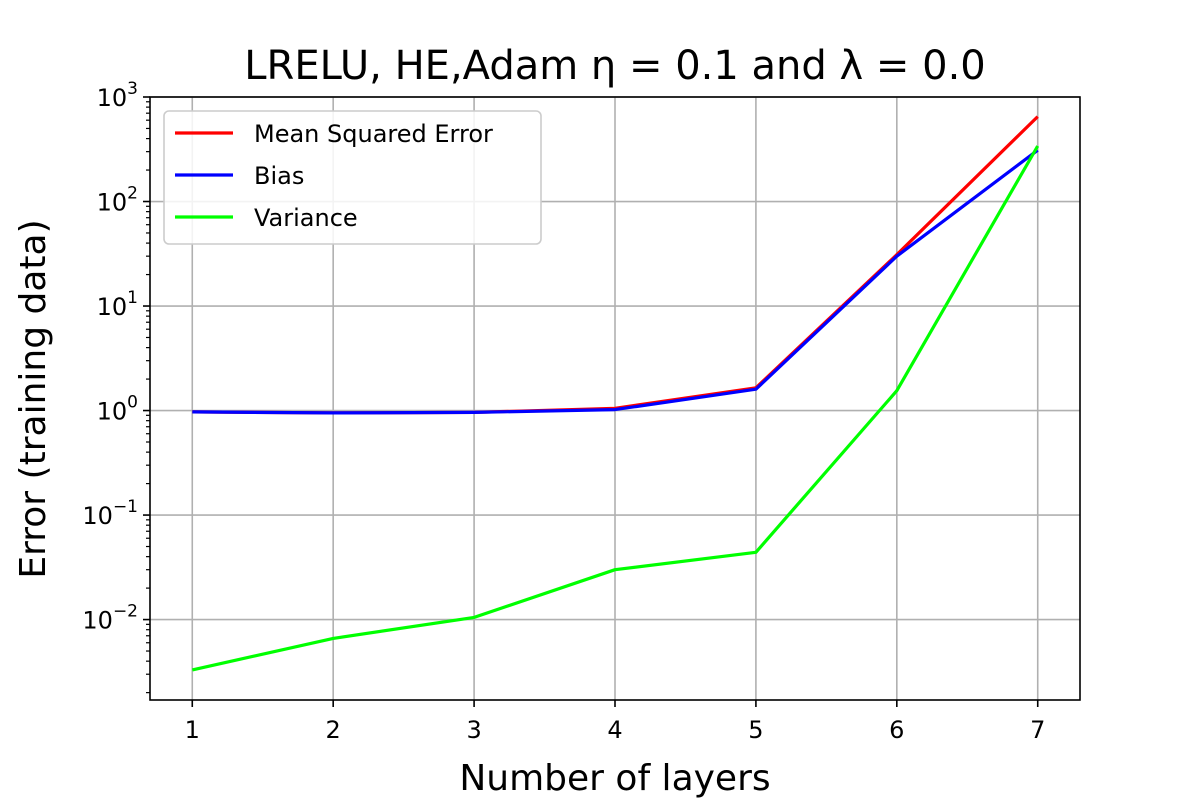 This screenshot has width=1200, height=800. Describe the element at coordinates (33, 398) in the screenshot. I see `y-axis-label: Error (training data)` at that location.